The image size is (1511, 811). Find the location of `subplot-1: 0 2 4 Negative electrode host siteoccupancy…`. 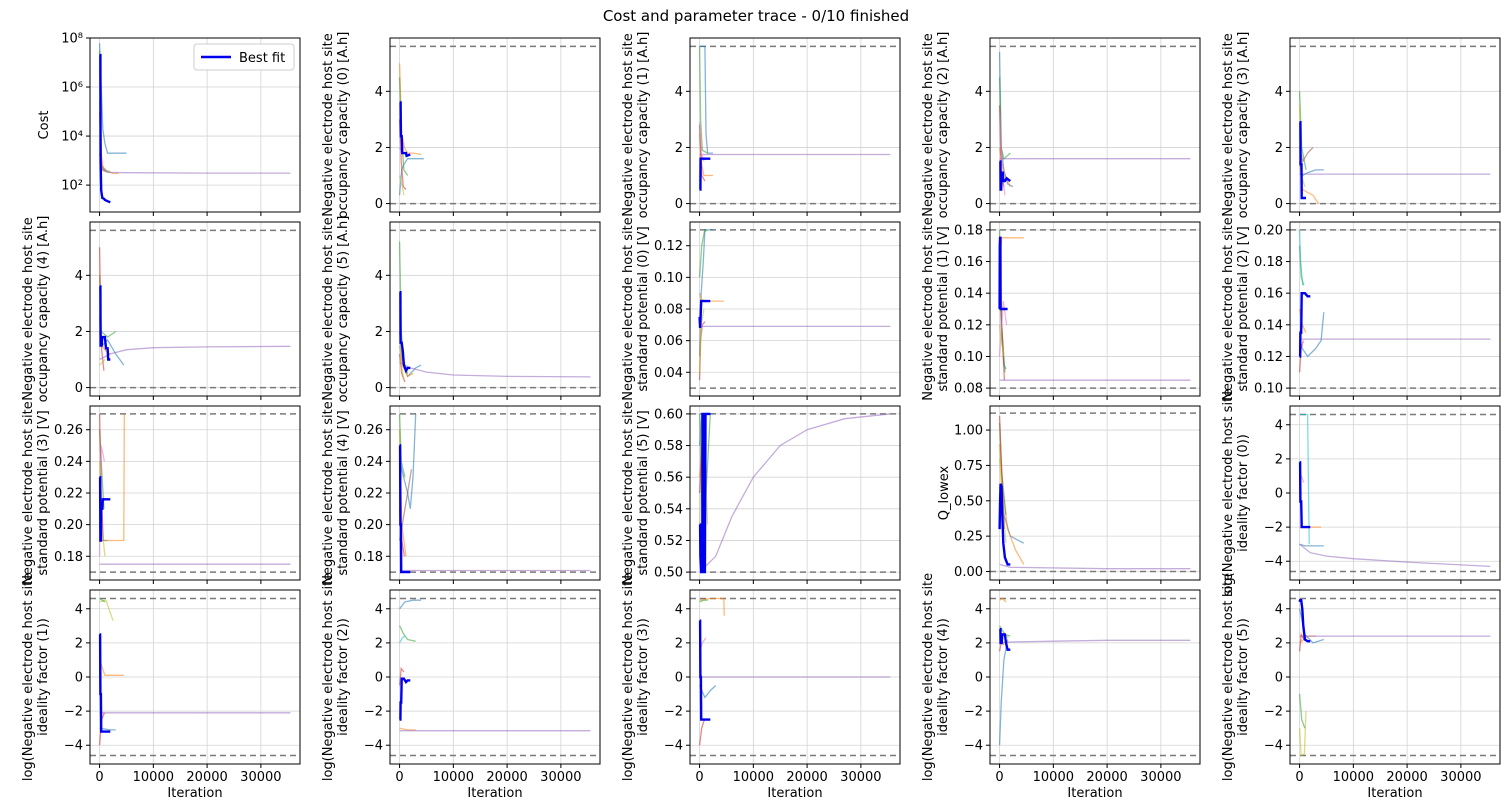

subplot-1: 0 2 4 Negative electrode host siteoccupancy… is located at coordinates (461, 125).